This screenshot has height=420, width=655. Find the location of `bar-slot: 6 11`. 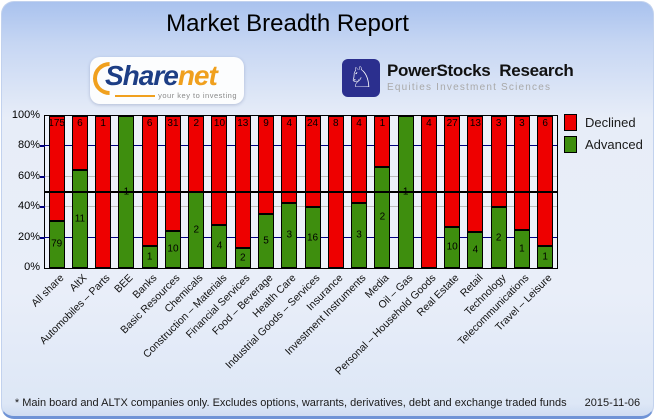

bar-slot: 6 11 is located at coordinates (79, 192).